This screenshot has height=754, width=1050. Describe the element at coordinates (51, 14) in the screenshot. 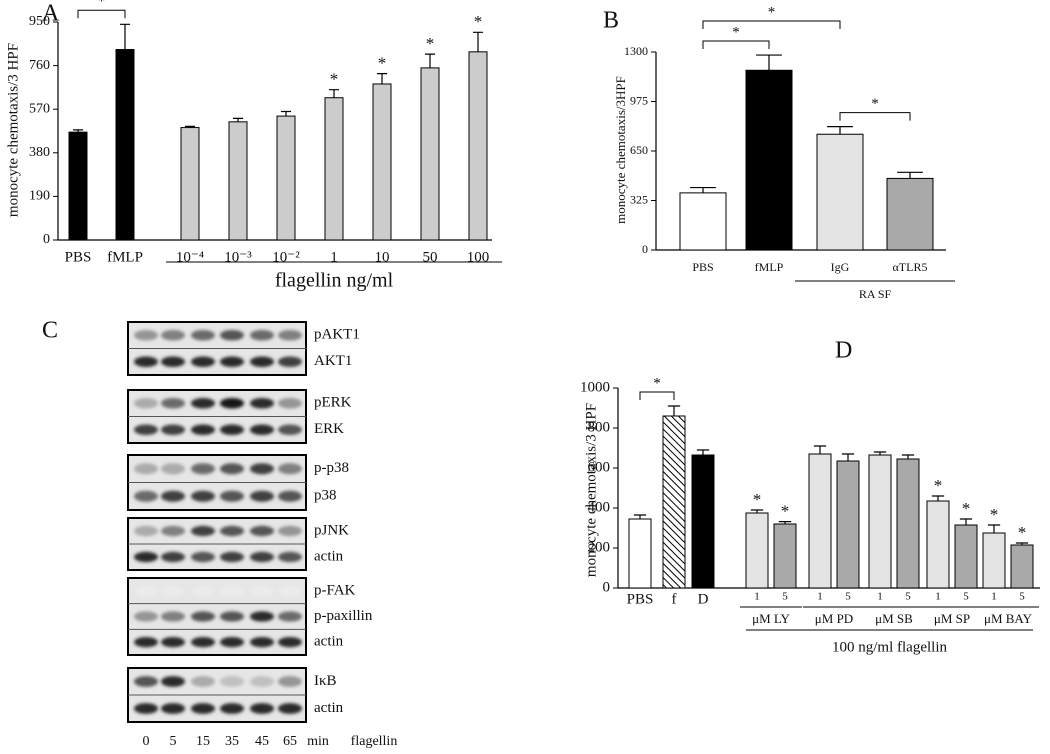

I see `panel-label: A` at that location.